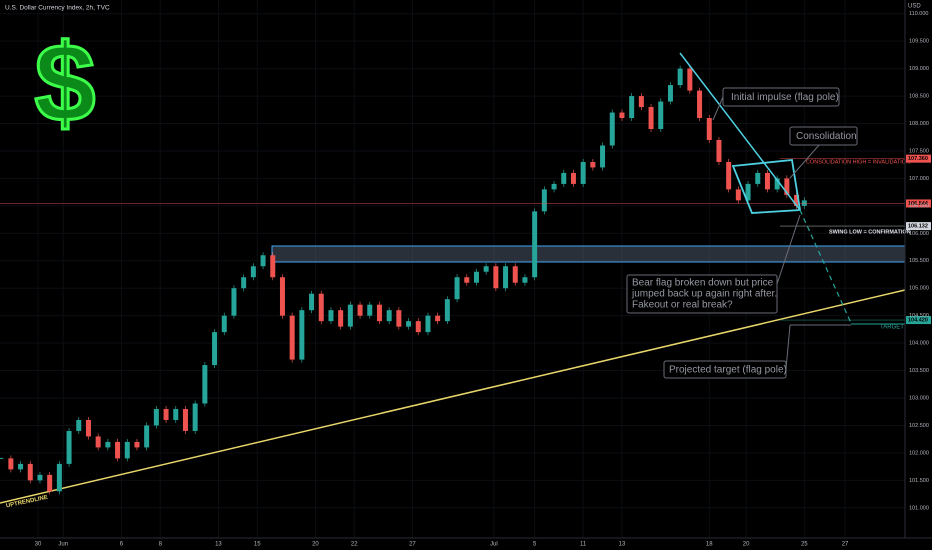 The height and width of the screenshot is (550, 932). I want to click on currency-label: USD, so click(914, 7).